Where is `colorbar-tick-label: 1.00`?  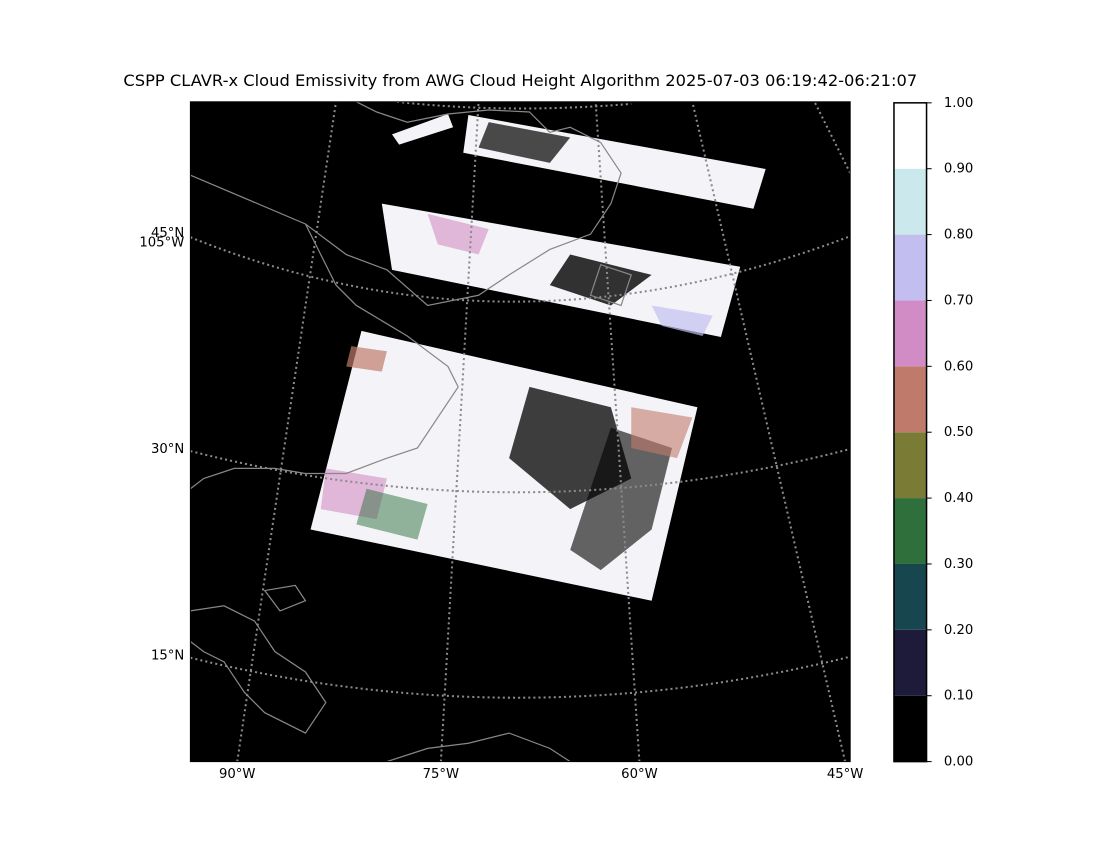
colorbar-tick-label: 1.00 is located at coordinates (958, 103).